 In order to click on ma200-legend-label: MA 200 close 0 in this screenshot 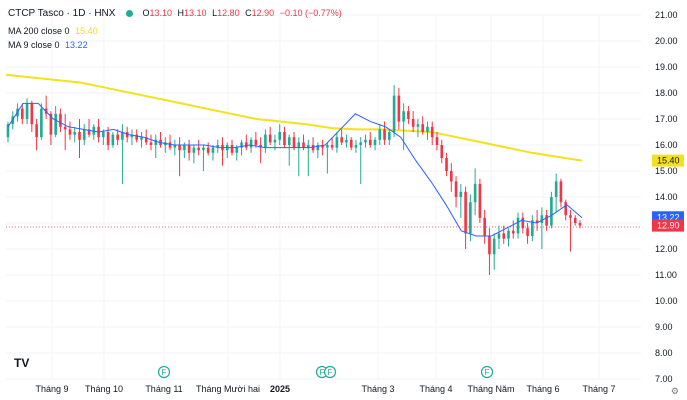, I will do `click(39, 31)`.